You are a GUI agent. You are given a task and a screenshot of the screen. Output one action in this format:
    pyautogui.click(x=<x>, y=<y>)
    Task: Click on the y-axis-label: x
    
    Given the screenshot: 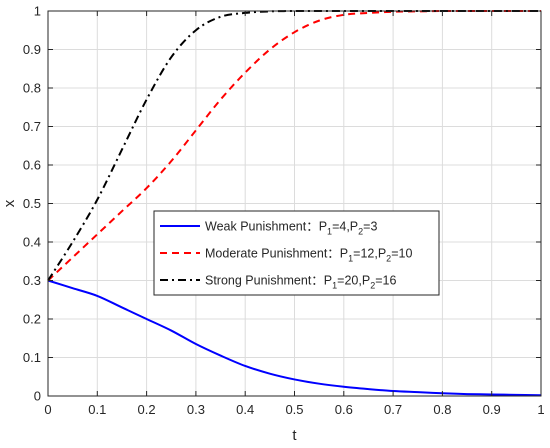 What is the action you would take?
    pyautogui.click(x=9, y=203)
    